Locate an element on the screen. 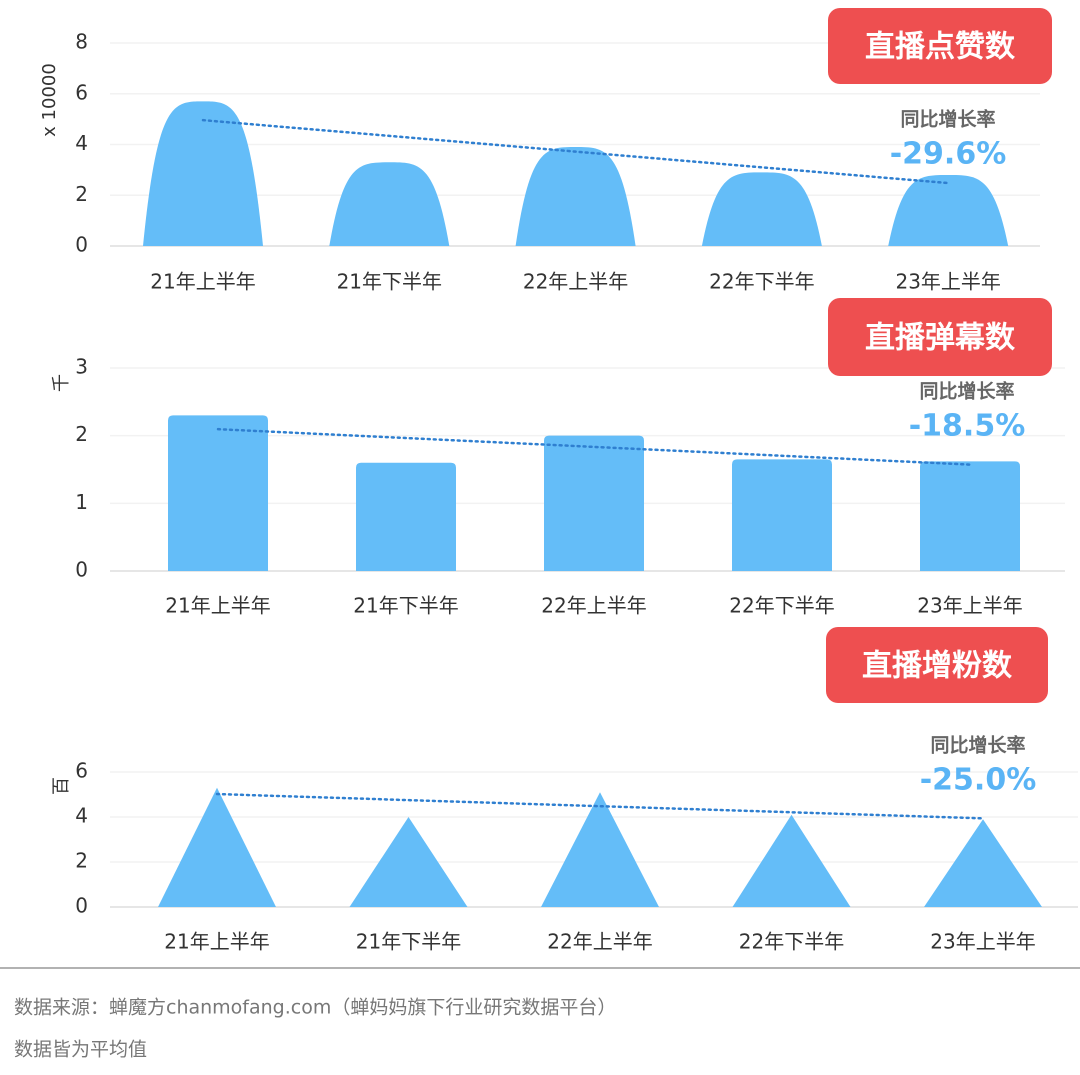  chart-title: 直播点赞数 is located at coordinates (940, 47).